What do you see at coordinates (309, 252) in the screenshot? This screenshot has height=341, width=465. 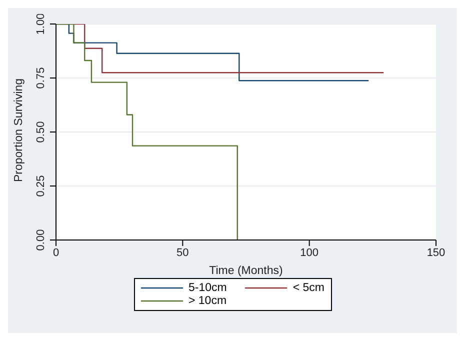 I see `x-tick-label: 100` at bounding box center [309, 252].